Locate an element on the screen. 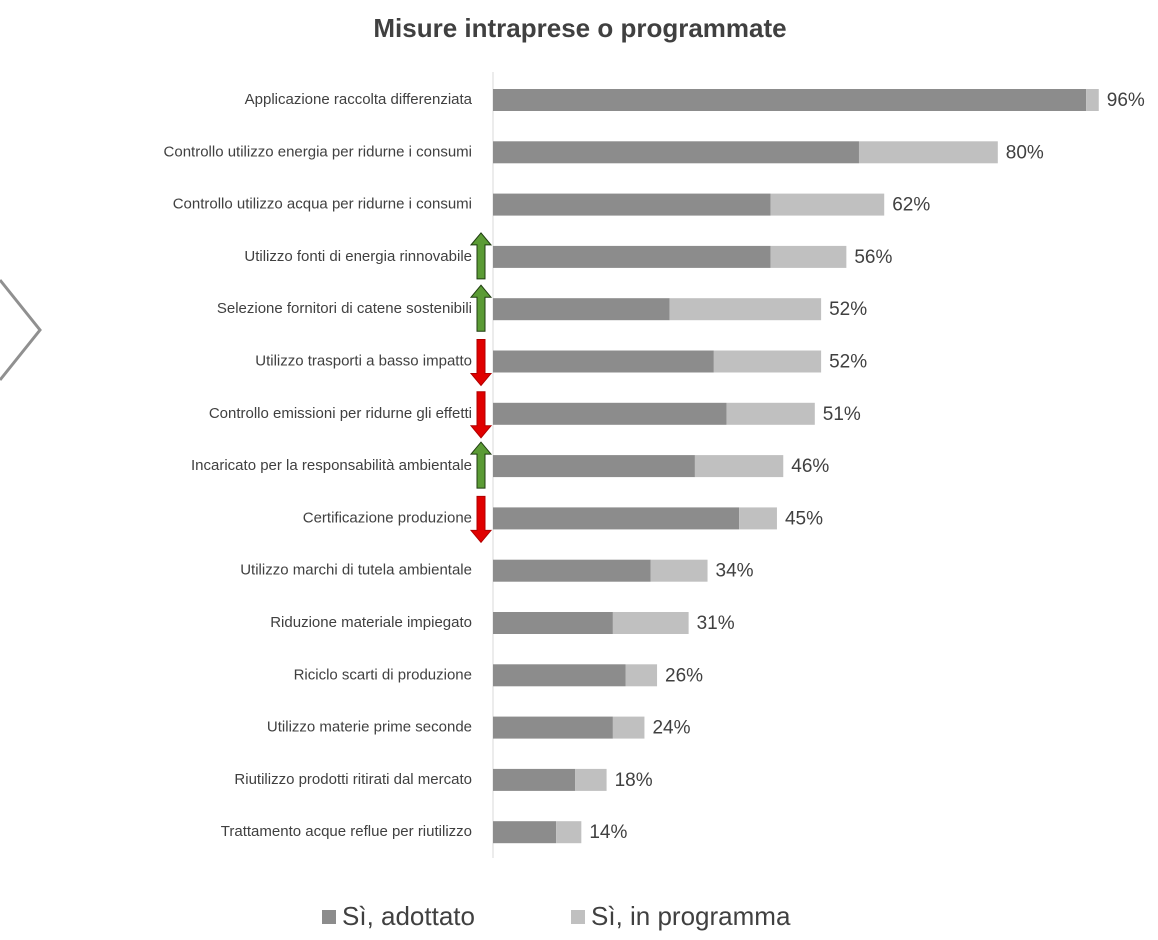 The image size is (1158, 940). category-label: Utilizzo materie prime seconde is located at coordinates (369, 727).